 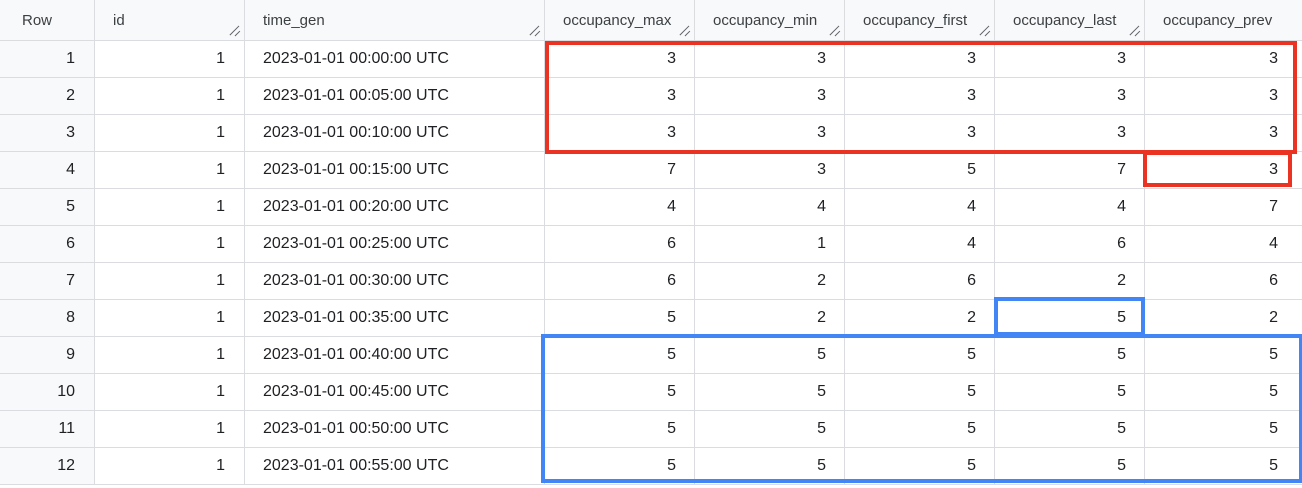 I want to click on cell-time-gen: 2023-01-01 00:25:00 UTC, so click(x=395, y=244).